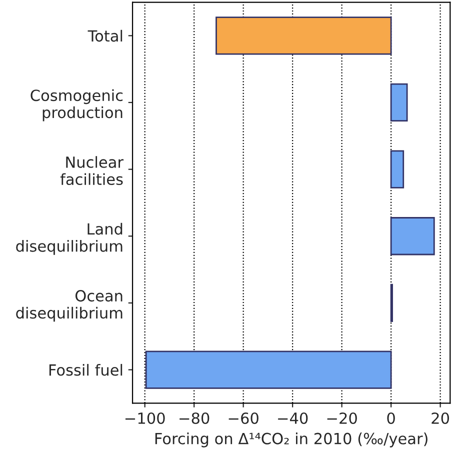  Describe the element at coordinates (440, 418) in the screenshot. I see `x-tick-label: 20` at that location.